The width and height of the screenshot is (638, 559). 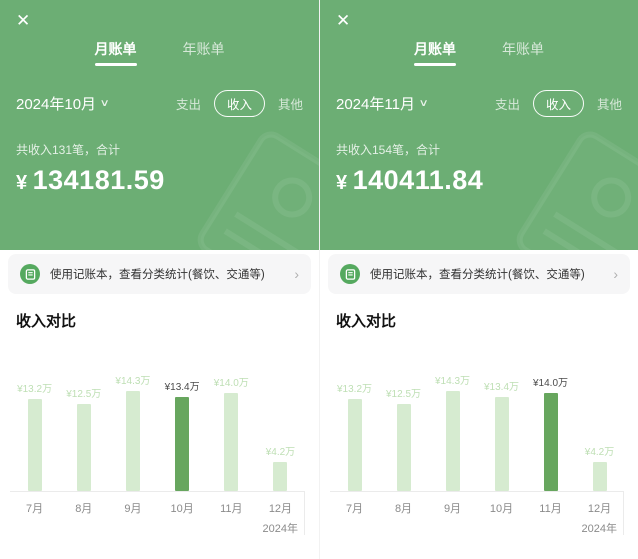 What do you see at coordinates (304, 513) in the screenshot?
I see `chart-right-divider` at bounding box center [304, 513].